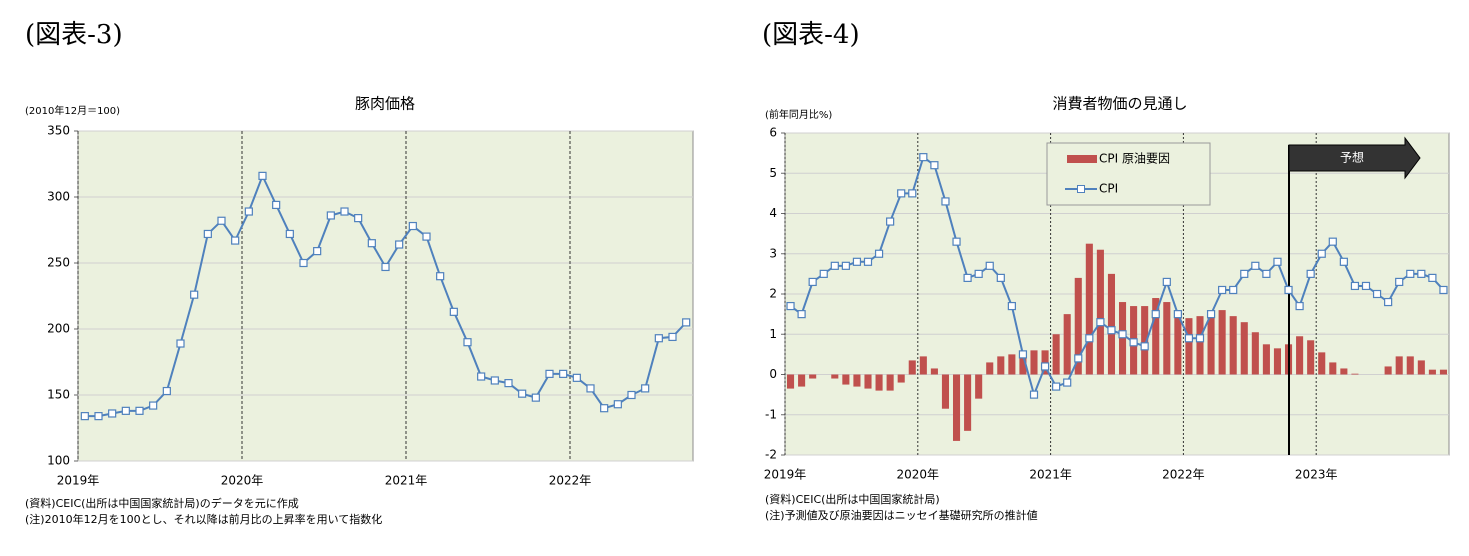  Describe the element at coordinates (78, 481) in the screenshot. I see `x-tick-label: 2019年` at that location.